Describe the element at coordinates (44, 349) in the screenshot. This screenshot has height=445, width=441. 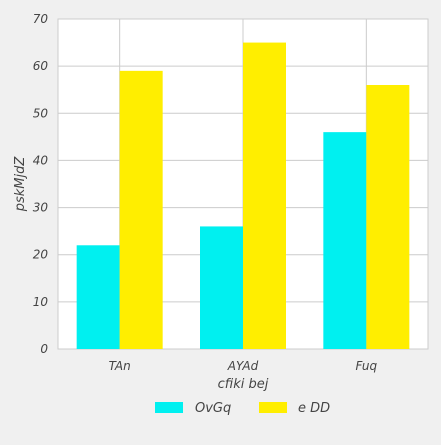
I see `y-tick-label: 0` at that location.